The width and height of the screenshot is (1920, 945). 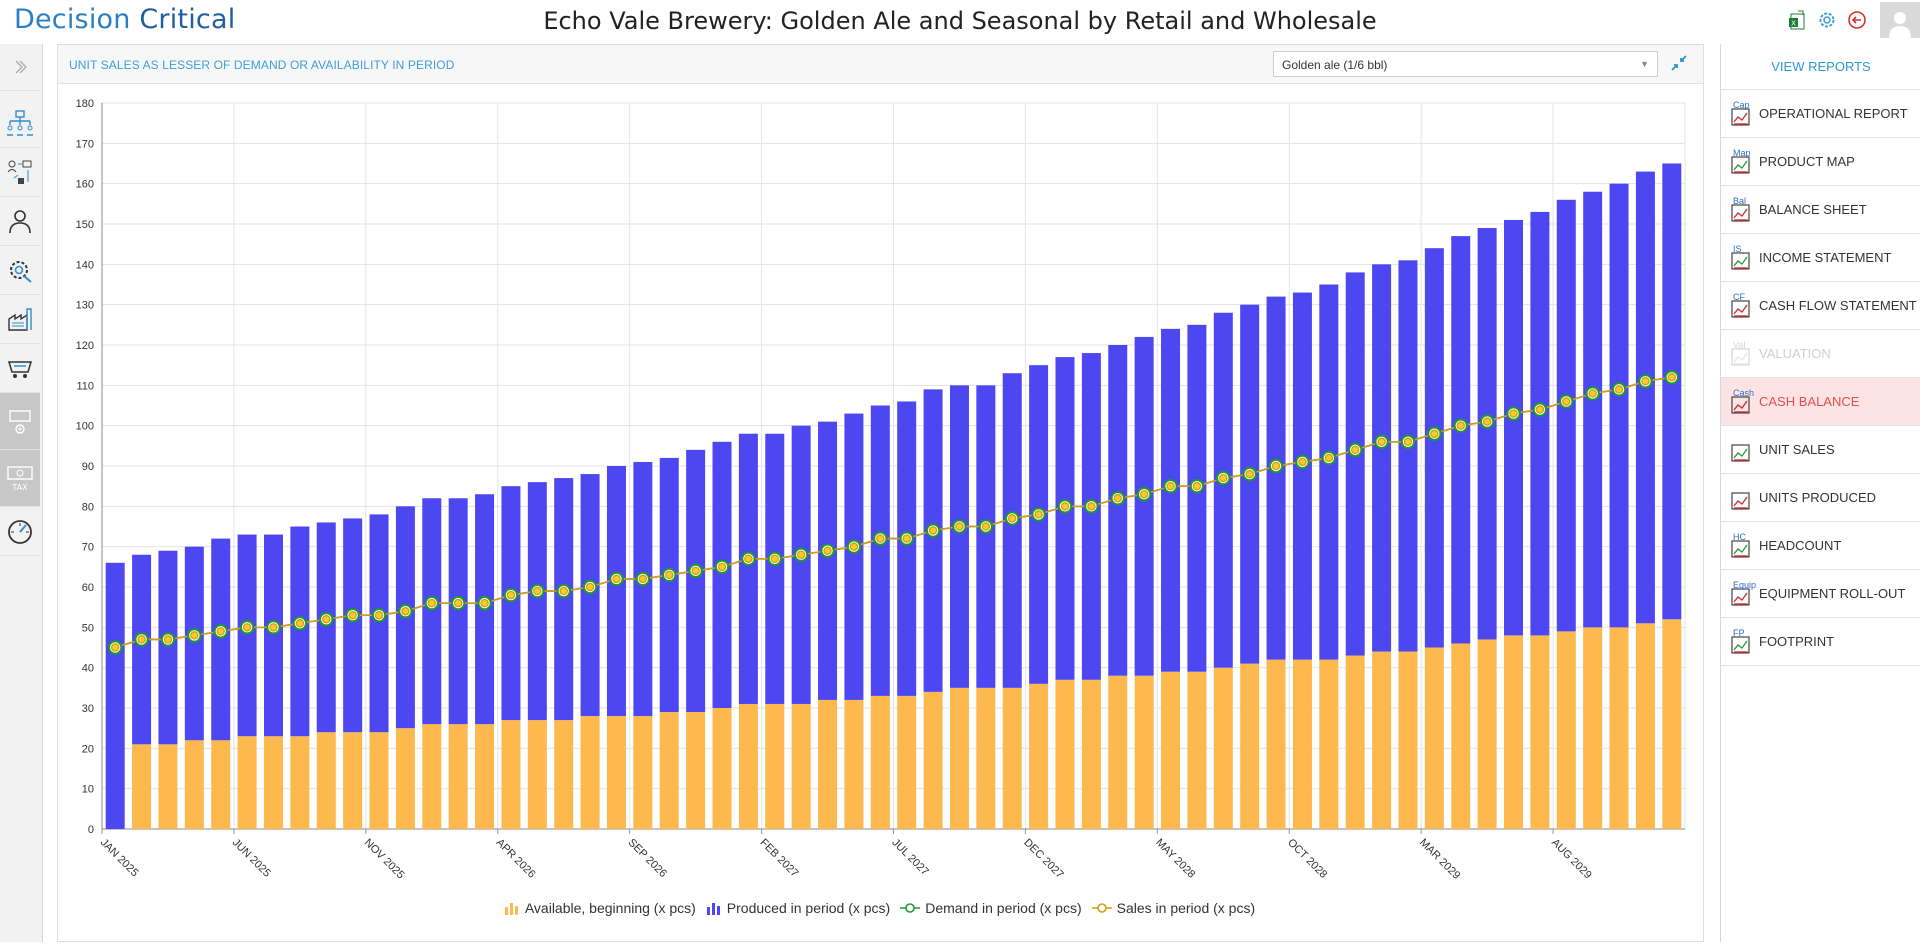 I want to click on x-tick-label: OCT 2028, so click(x=1307, y=859).